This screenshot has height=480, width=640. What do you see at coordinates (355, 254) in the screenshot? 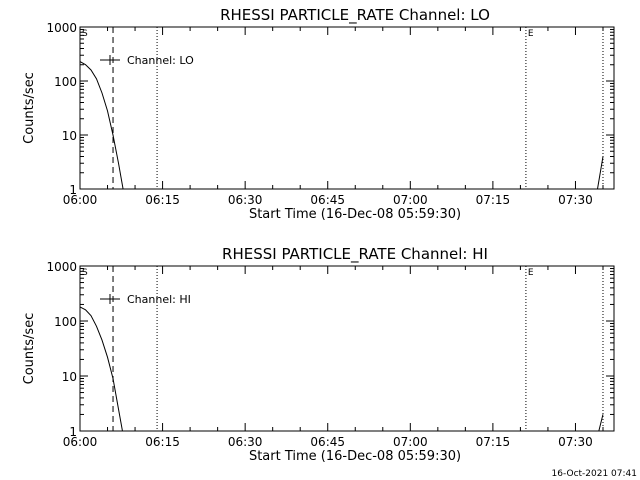
I see `chart-title: RHESSI PARTICLE_RATE Channel: HI` at bounding box center [355, 254].